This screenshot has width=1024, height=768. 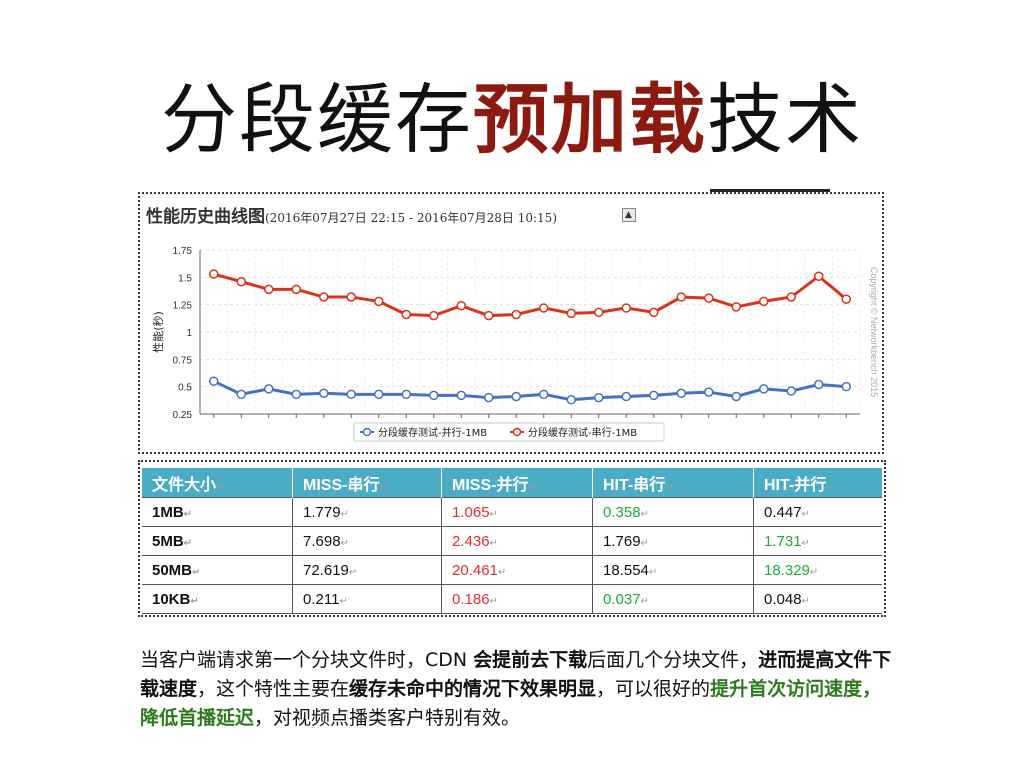 I want to click on table-row: 5MB↵ 7.698↵ 2.436↵ 1.769↵ 1.731↵, so click(x=512, y=541).